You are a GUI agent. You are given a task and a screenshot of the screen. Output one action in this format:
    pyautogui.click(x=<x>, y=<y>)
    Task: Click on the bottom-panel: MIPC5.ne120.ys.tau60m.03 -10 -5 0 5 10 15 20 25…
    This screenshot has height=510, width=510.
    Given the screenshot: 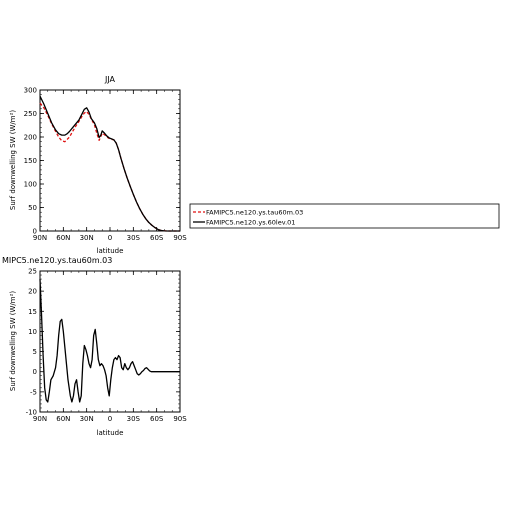 What is the action you would take?
    pyautogui.click(x=94, y=346)
    